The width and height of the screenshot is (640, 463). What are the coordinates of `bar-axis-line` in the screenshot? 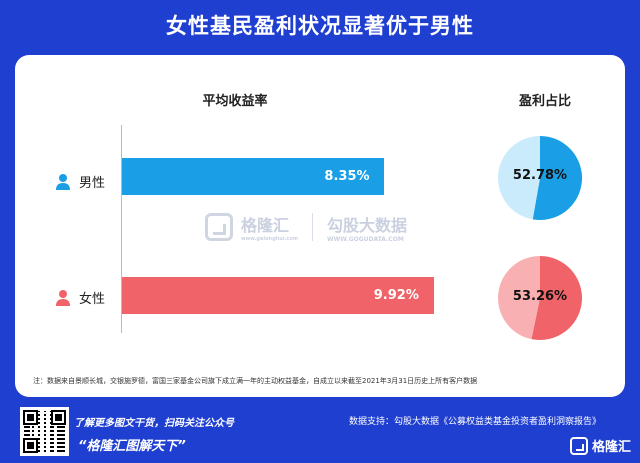 It's located at (121, 229).